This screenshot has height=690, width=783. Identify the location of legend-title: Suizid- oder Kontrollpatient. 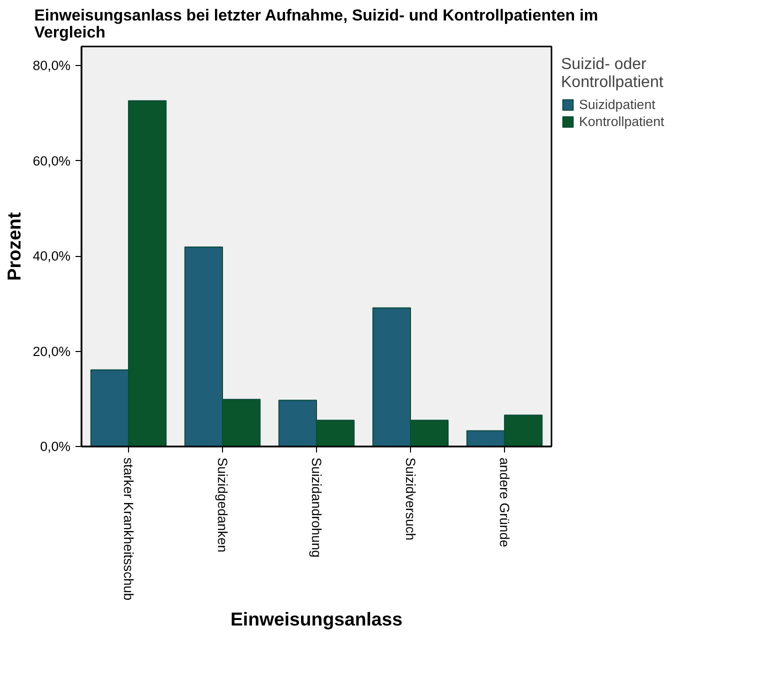
(612, 74).